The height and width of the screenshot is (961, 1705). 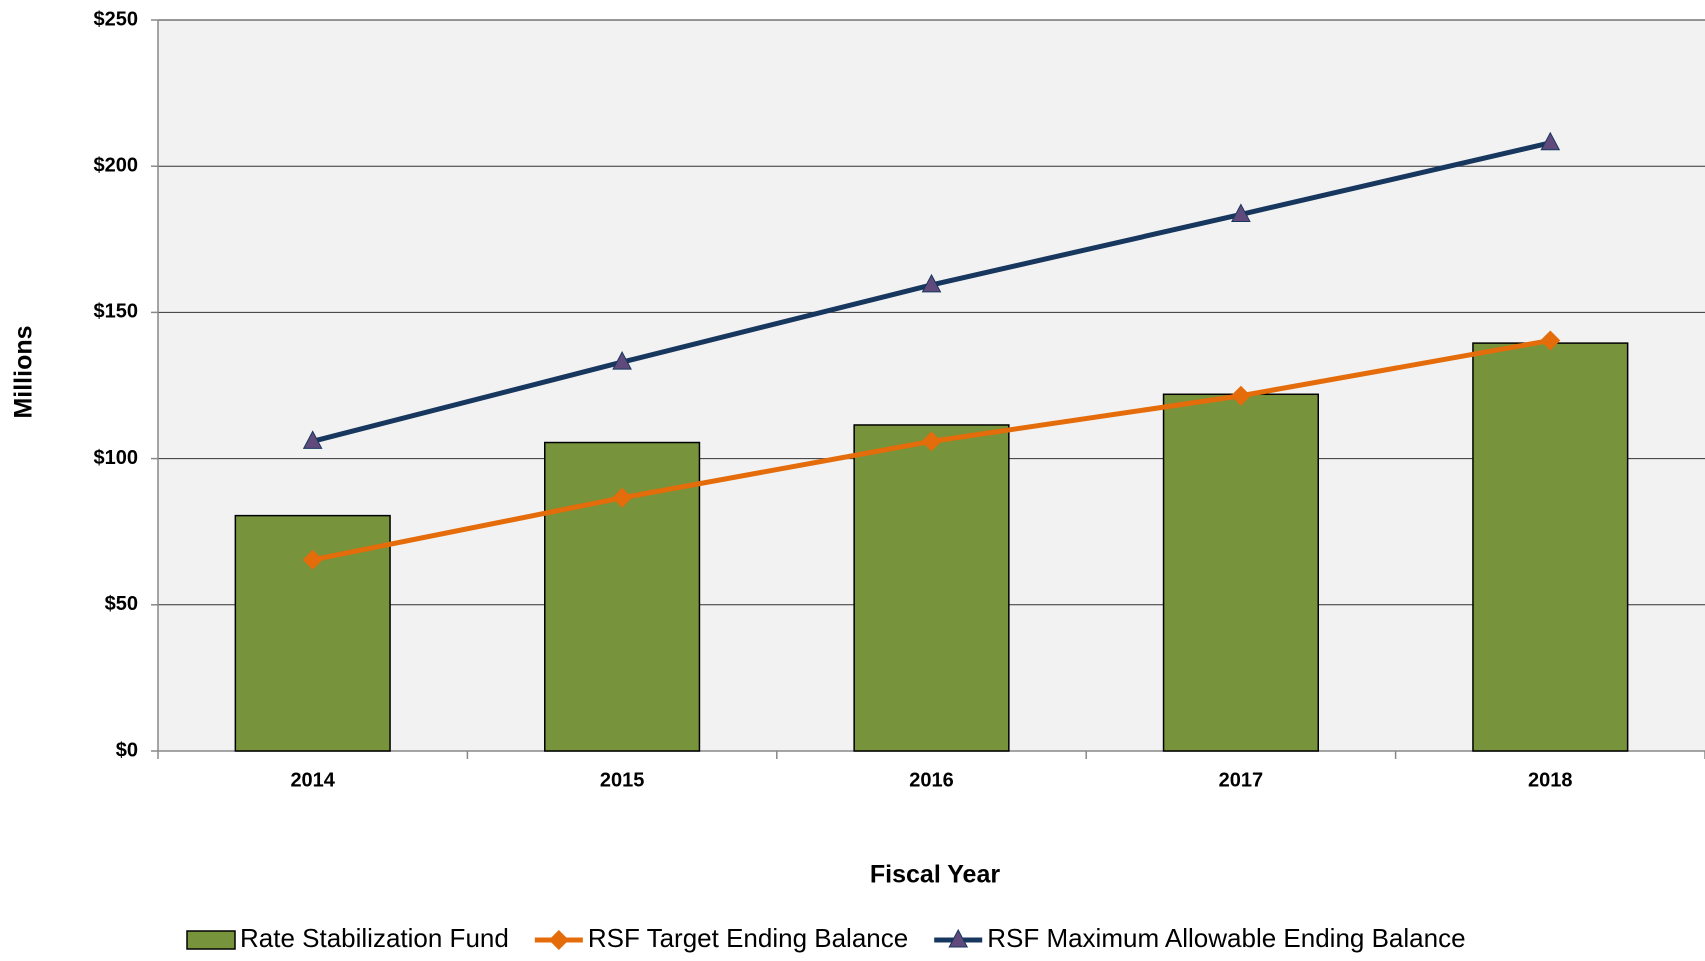 I want to click on x-tick-label: 2015, so click(x=622, y=780).